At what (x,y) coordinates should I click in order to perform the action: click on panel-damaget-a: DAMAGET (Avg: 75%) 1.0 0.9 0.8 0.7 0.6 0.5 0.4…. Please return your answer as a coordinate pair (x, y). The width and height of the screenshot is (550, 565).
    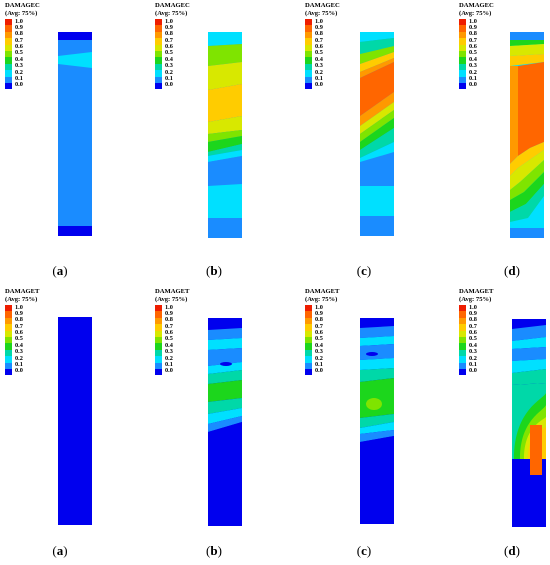
    Looking at the image, I should click on (68, 422).